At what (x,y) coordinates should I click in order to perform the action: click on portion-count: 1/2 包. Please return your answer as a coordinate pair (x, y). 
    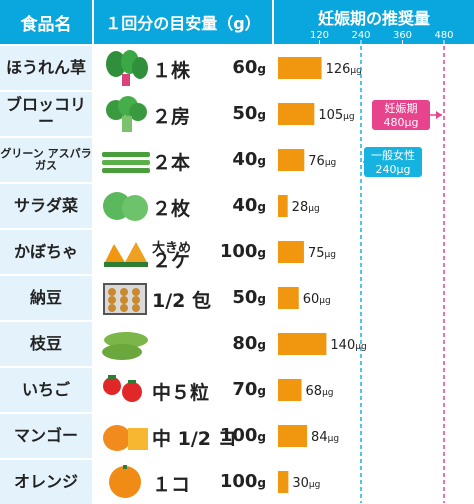
    Looking at the image, I should click on (181, 299).